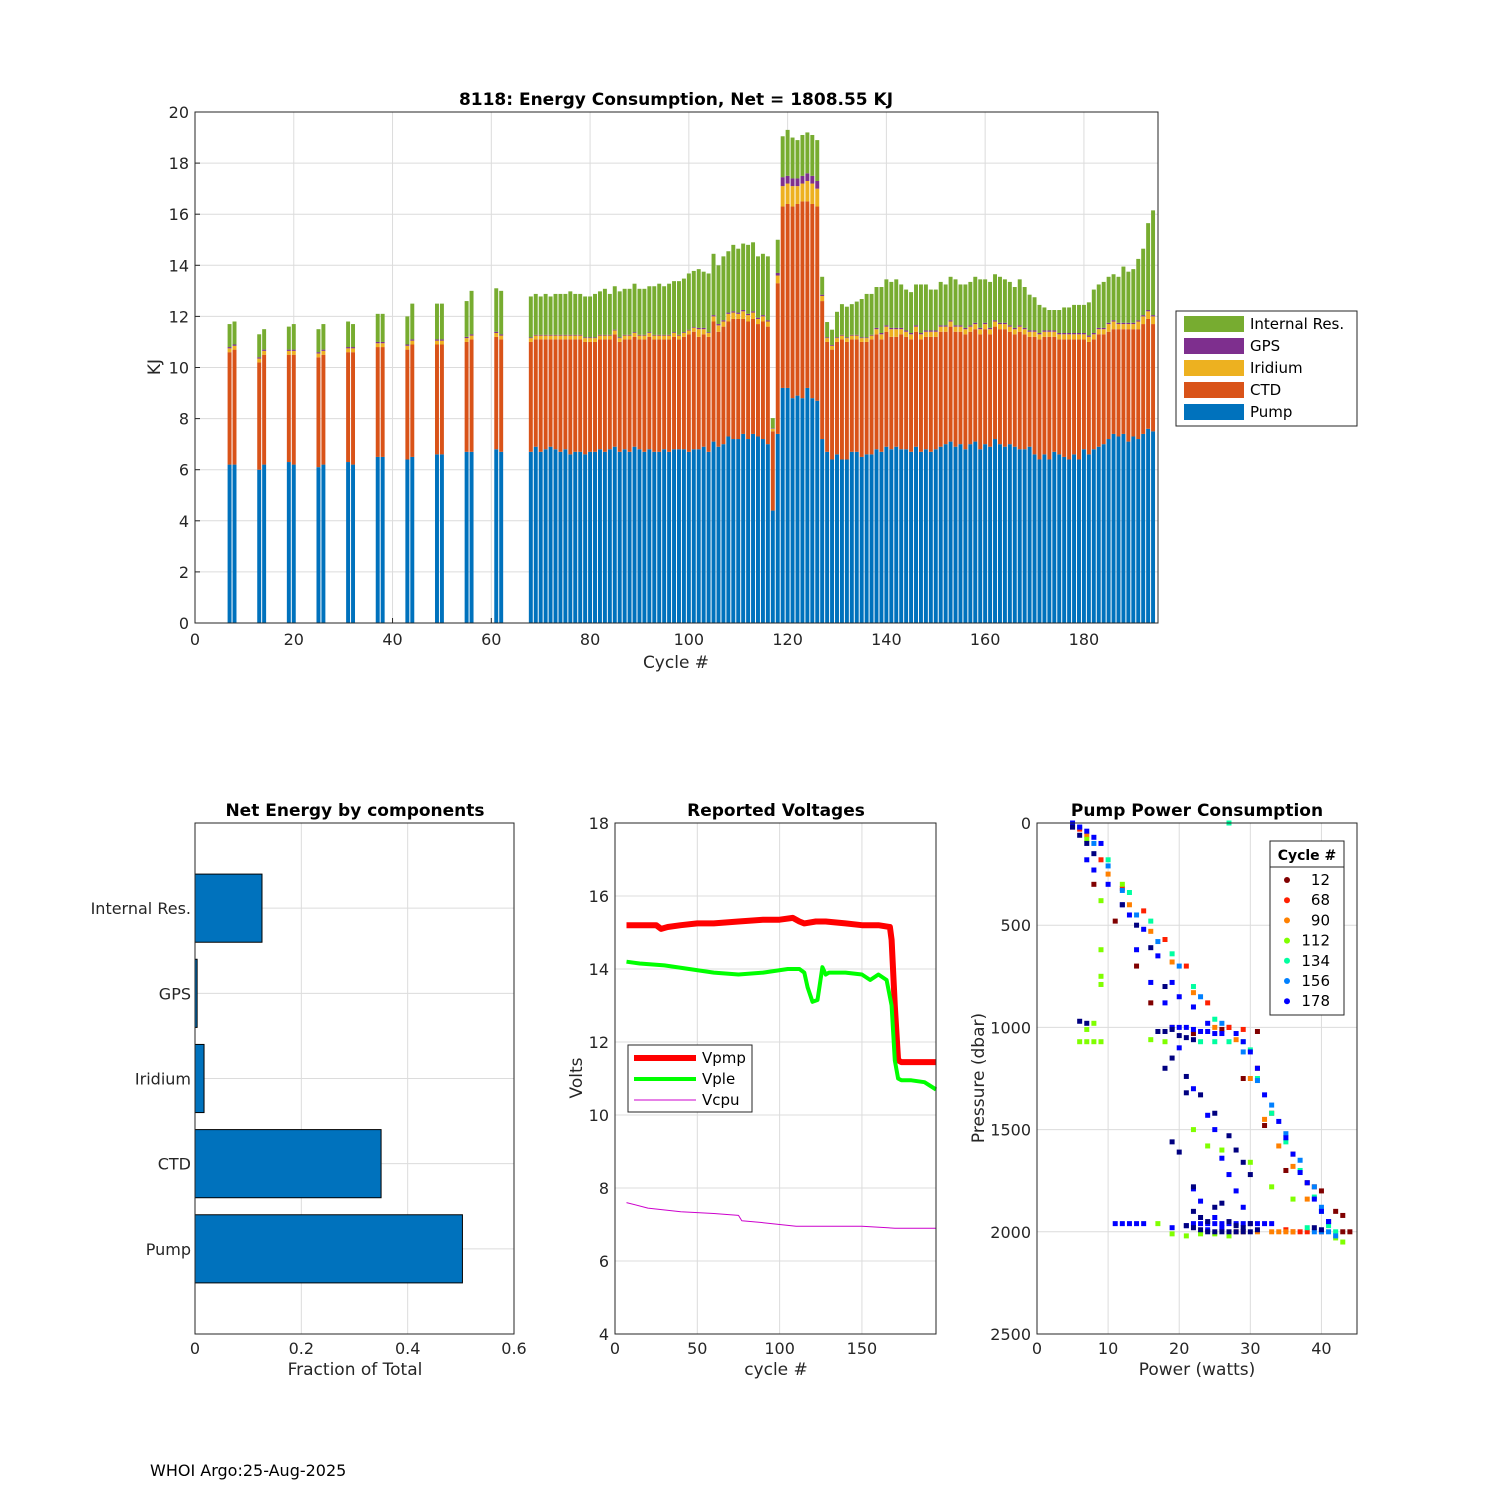  I want to click on energy-legend-swatch-gps, so click(1214, 346).